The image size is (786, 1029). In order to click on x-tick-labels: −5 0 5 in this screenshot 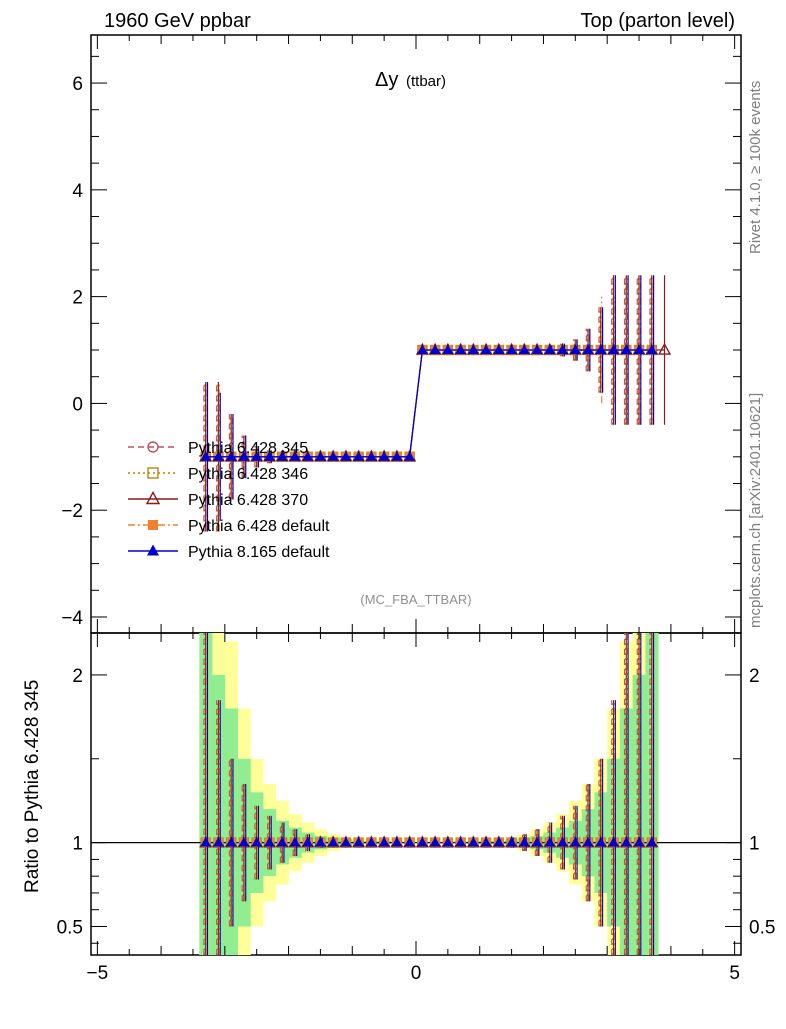, I will do `click(413, 973)`.